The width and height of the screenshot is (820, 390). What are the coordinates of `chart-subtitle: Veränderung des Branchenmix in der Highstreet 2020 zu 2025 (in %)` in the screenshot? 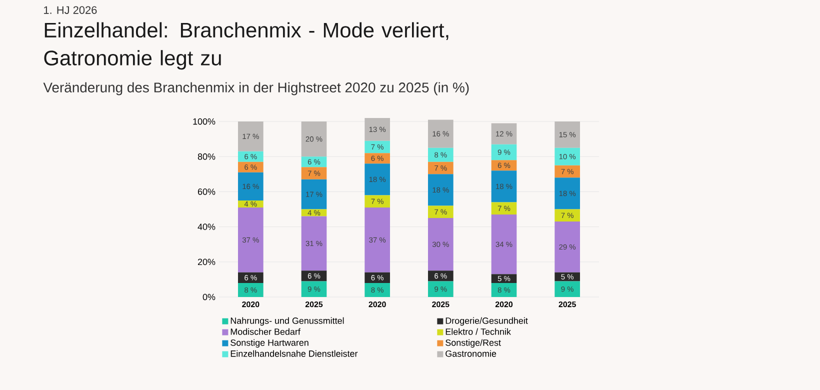 It's located at (256, 89).